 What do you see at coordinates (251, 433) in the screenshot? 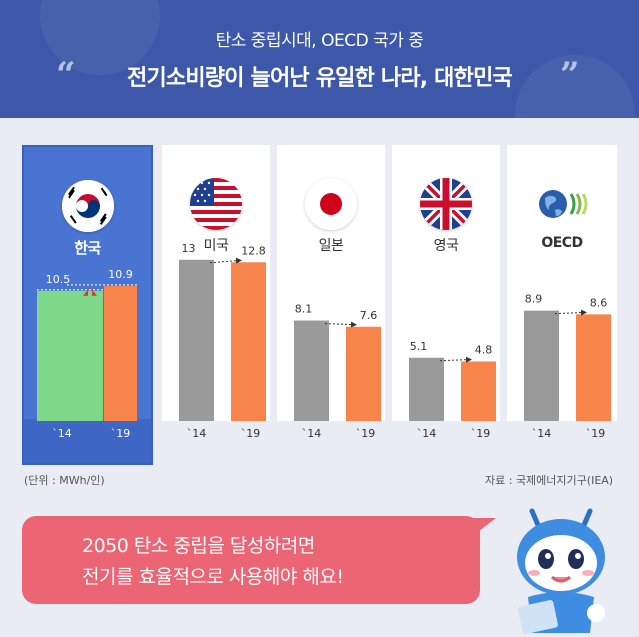
I see `tick-label-1-2019: `19` at bounding box center [251, 433].